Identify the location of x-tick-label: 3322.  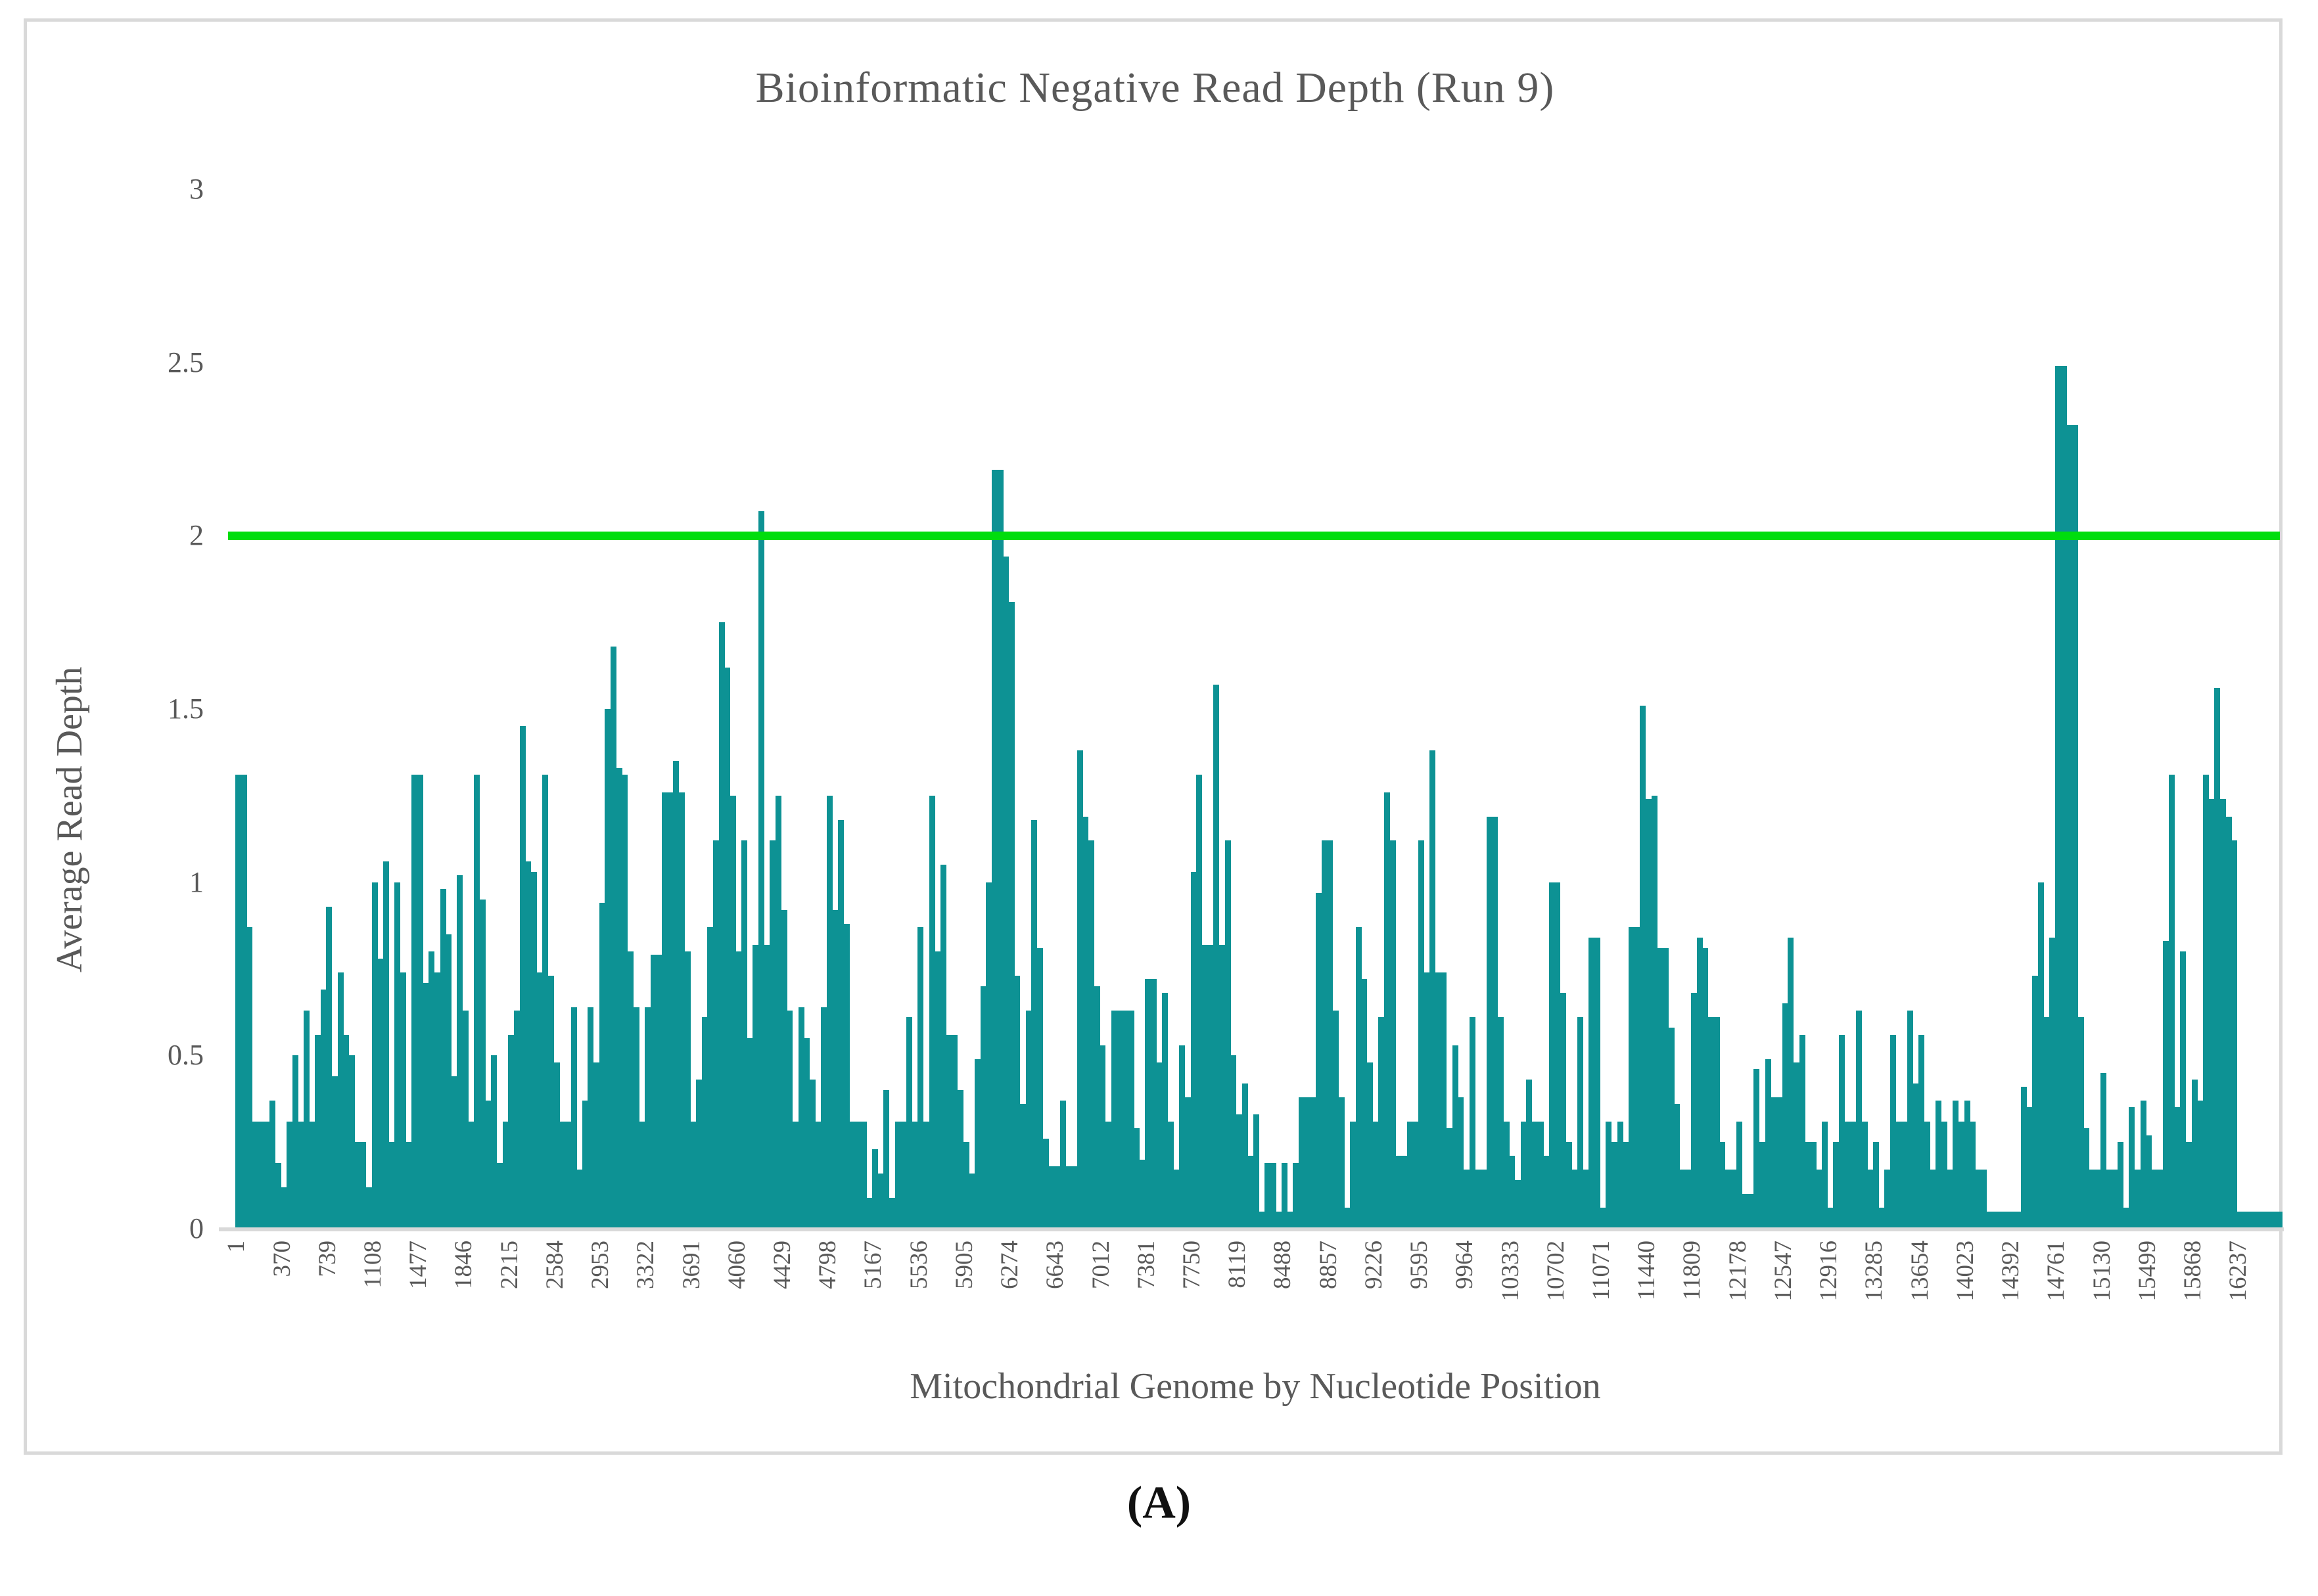
(646, 1265).